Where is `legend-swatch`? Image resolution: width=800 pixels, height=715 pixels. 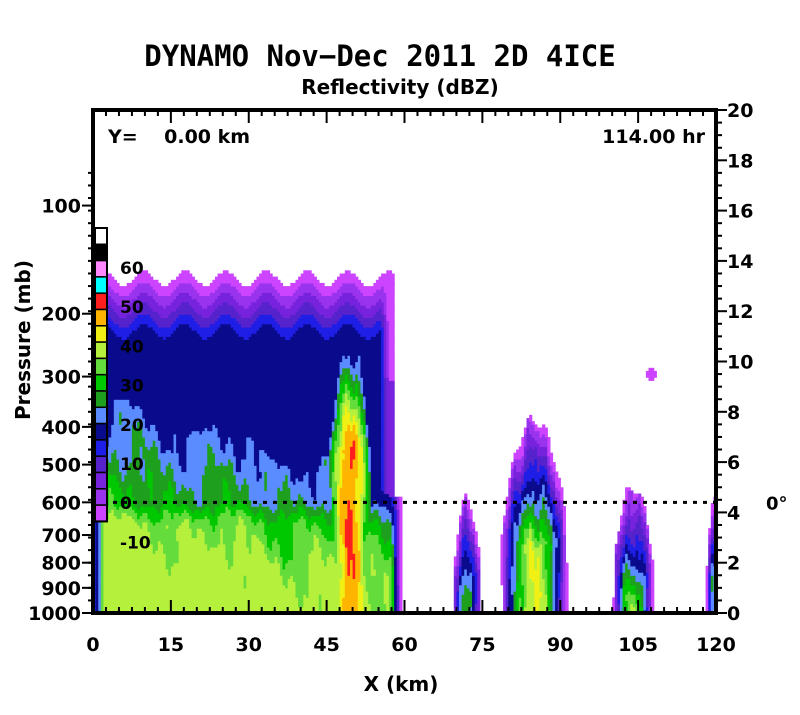 legend-swatch is located at coordinates (101, 448).